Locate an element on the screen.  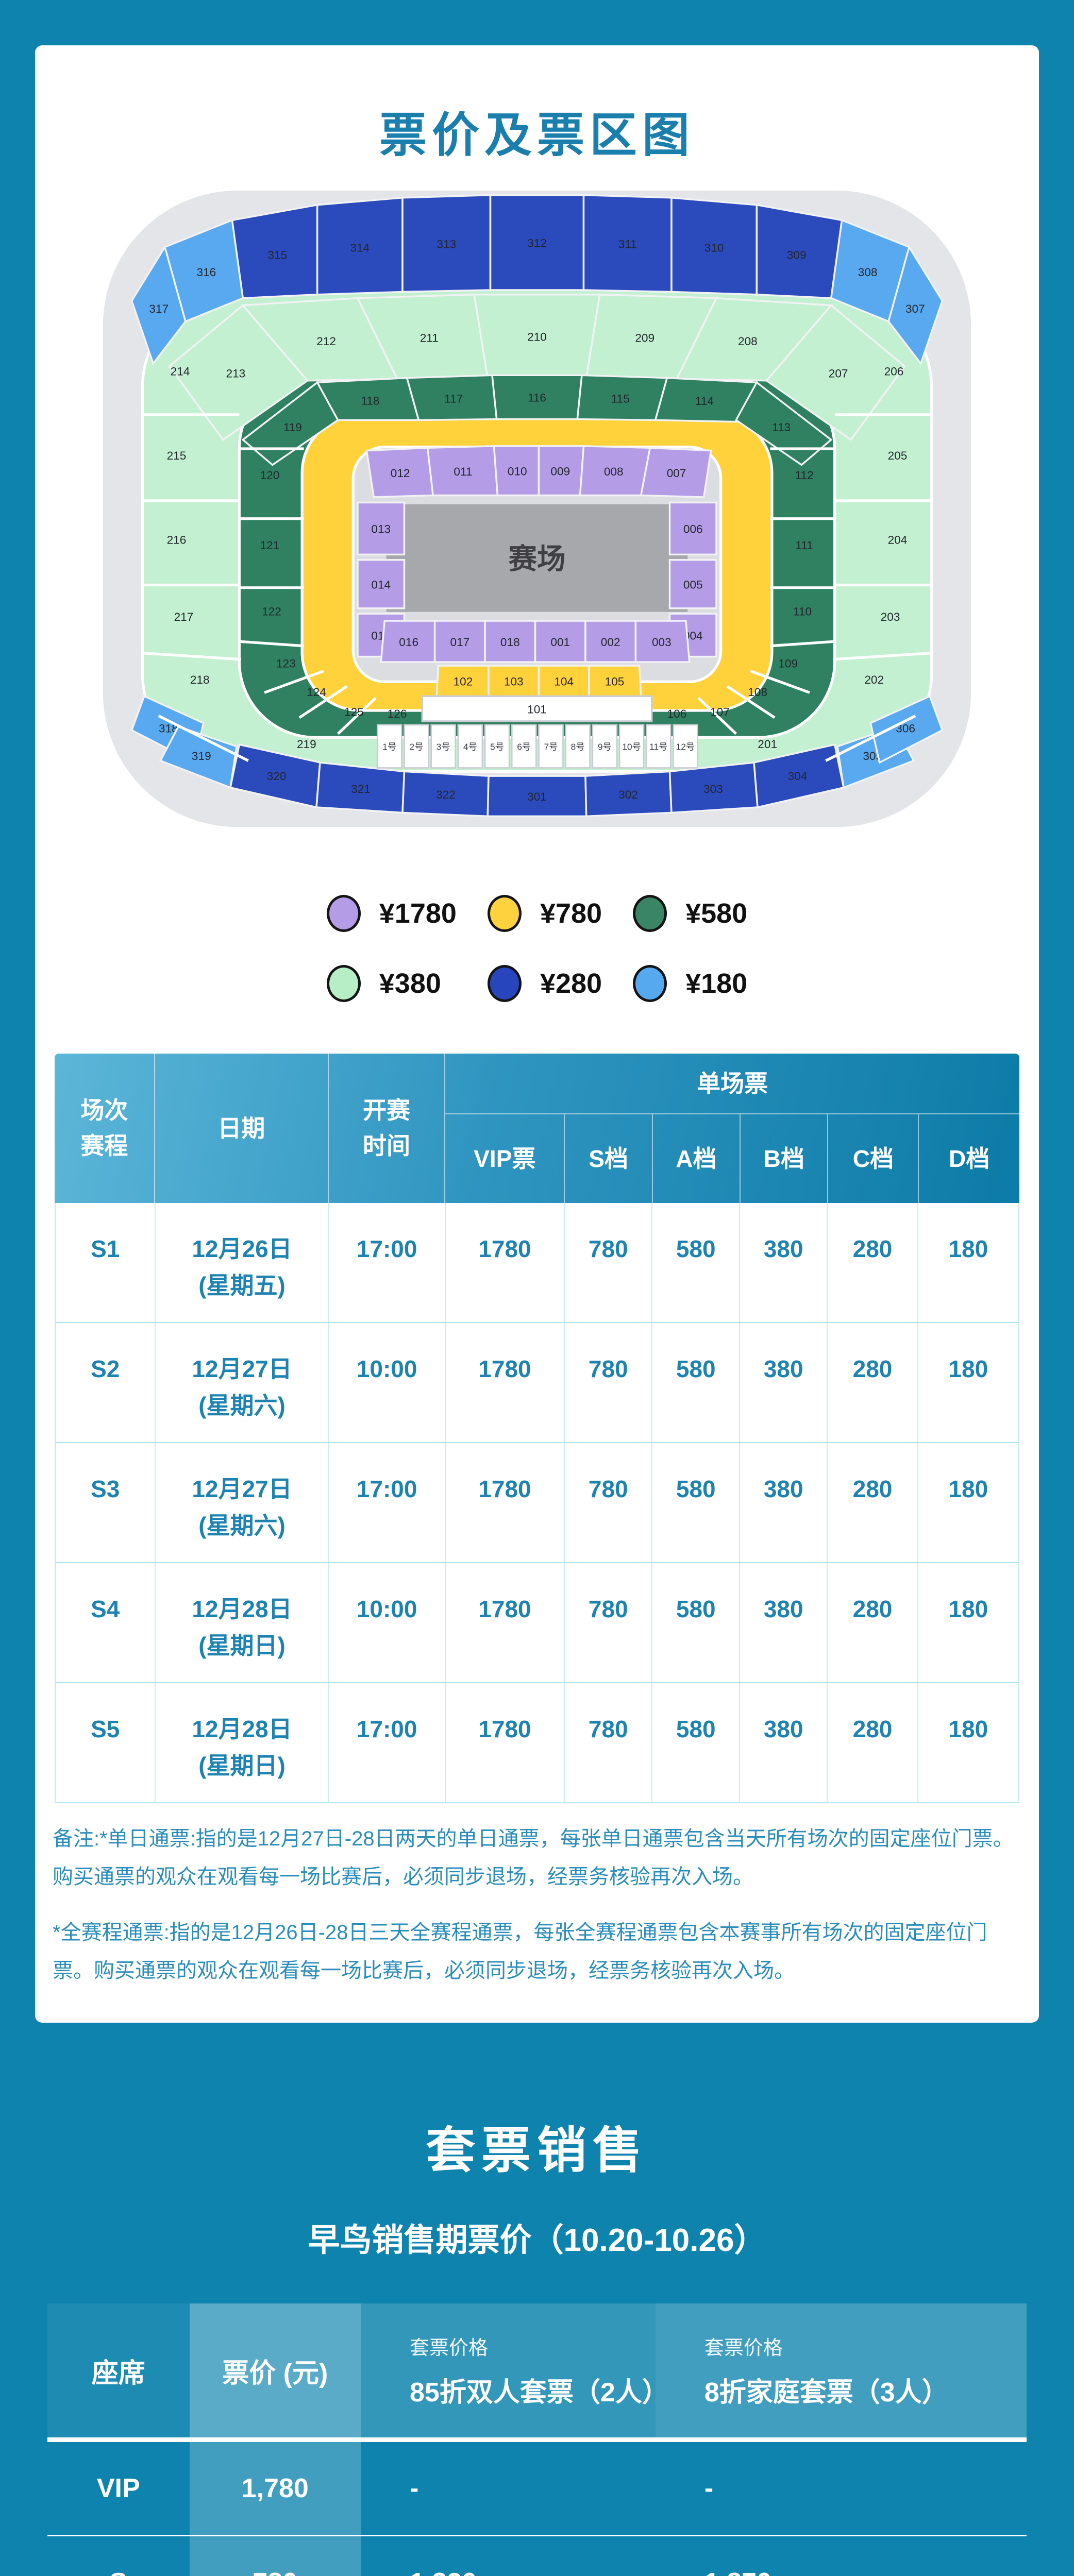
strip-label: 4号 is located at coordinates (470, 747).